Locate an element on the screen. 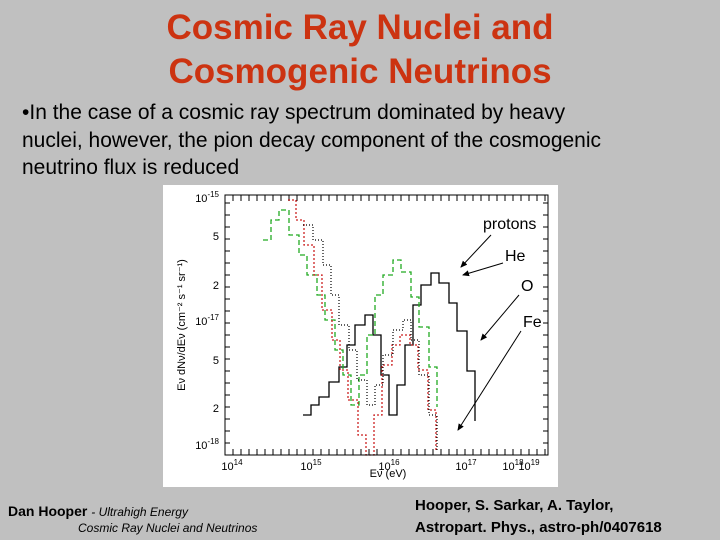 This screenshot has width=720, height=540. tick-exp: -18 is located at coordinates (213, 441).